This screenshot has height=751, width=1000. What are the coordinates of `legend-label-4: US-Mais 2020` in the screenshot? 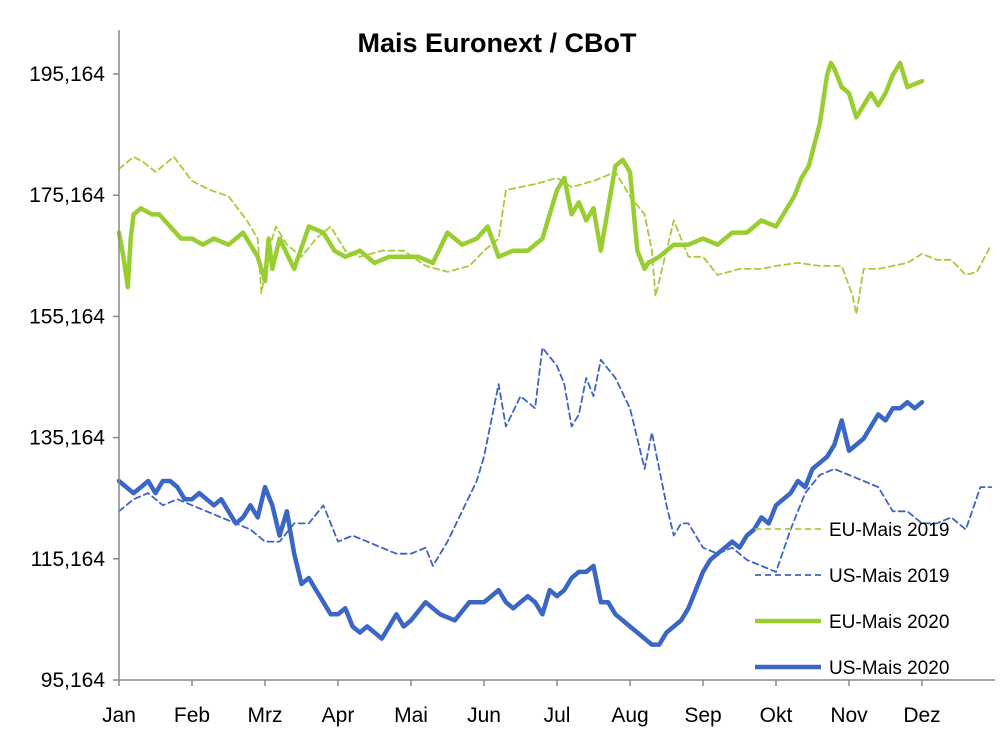 It's located at (889, 668).